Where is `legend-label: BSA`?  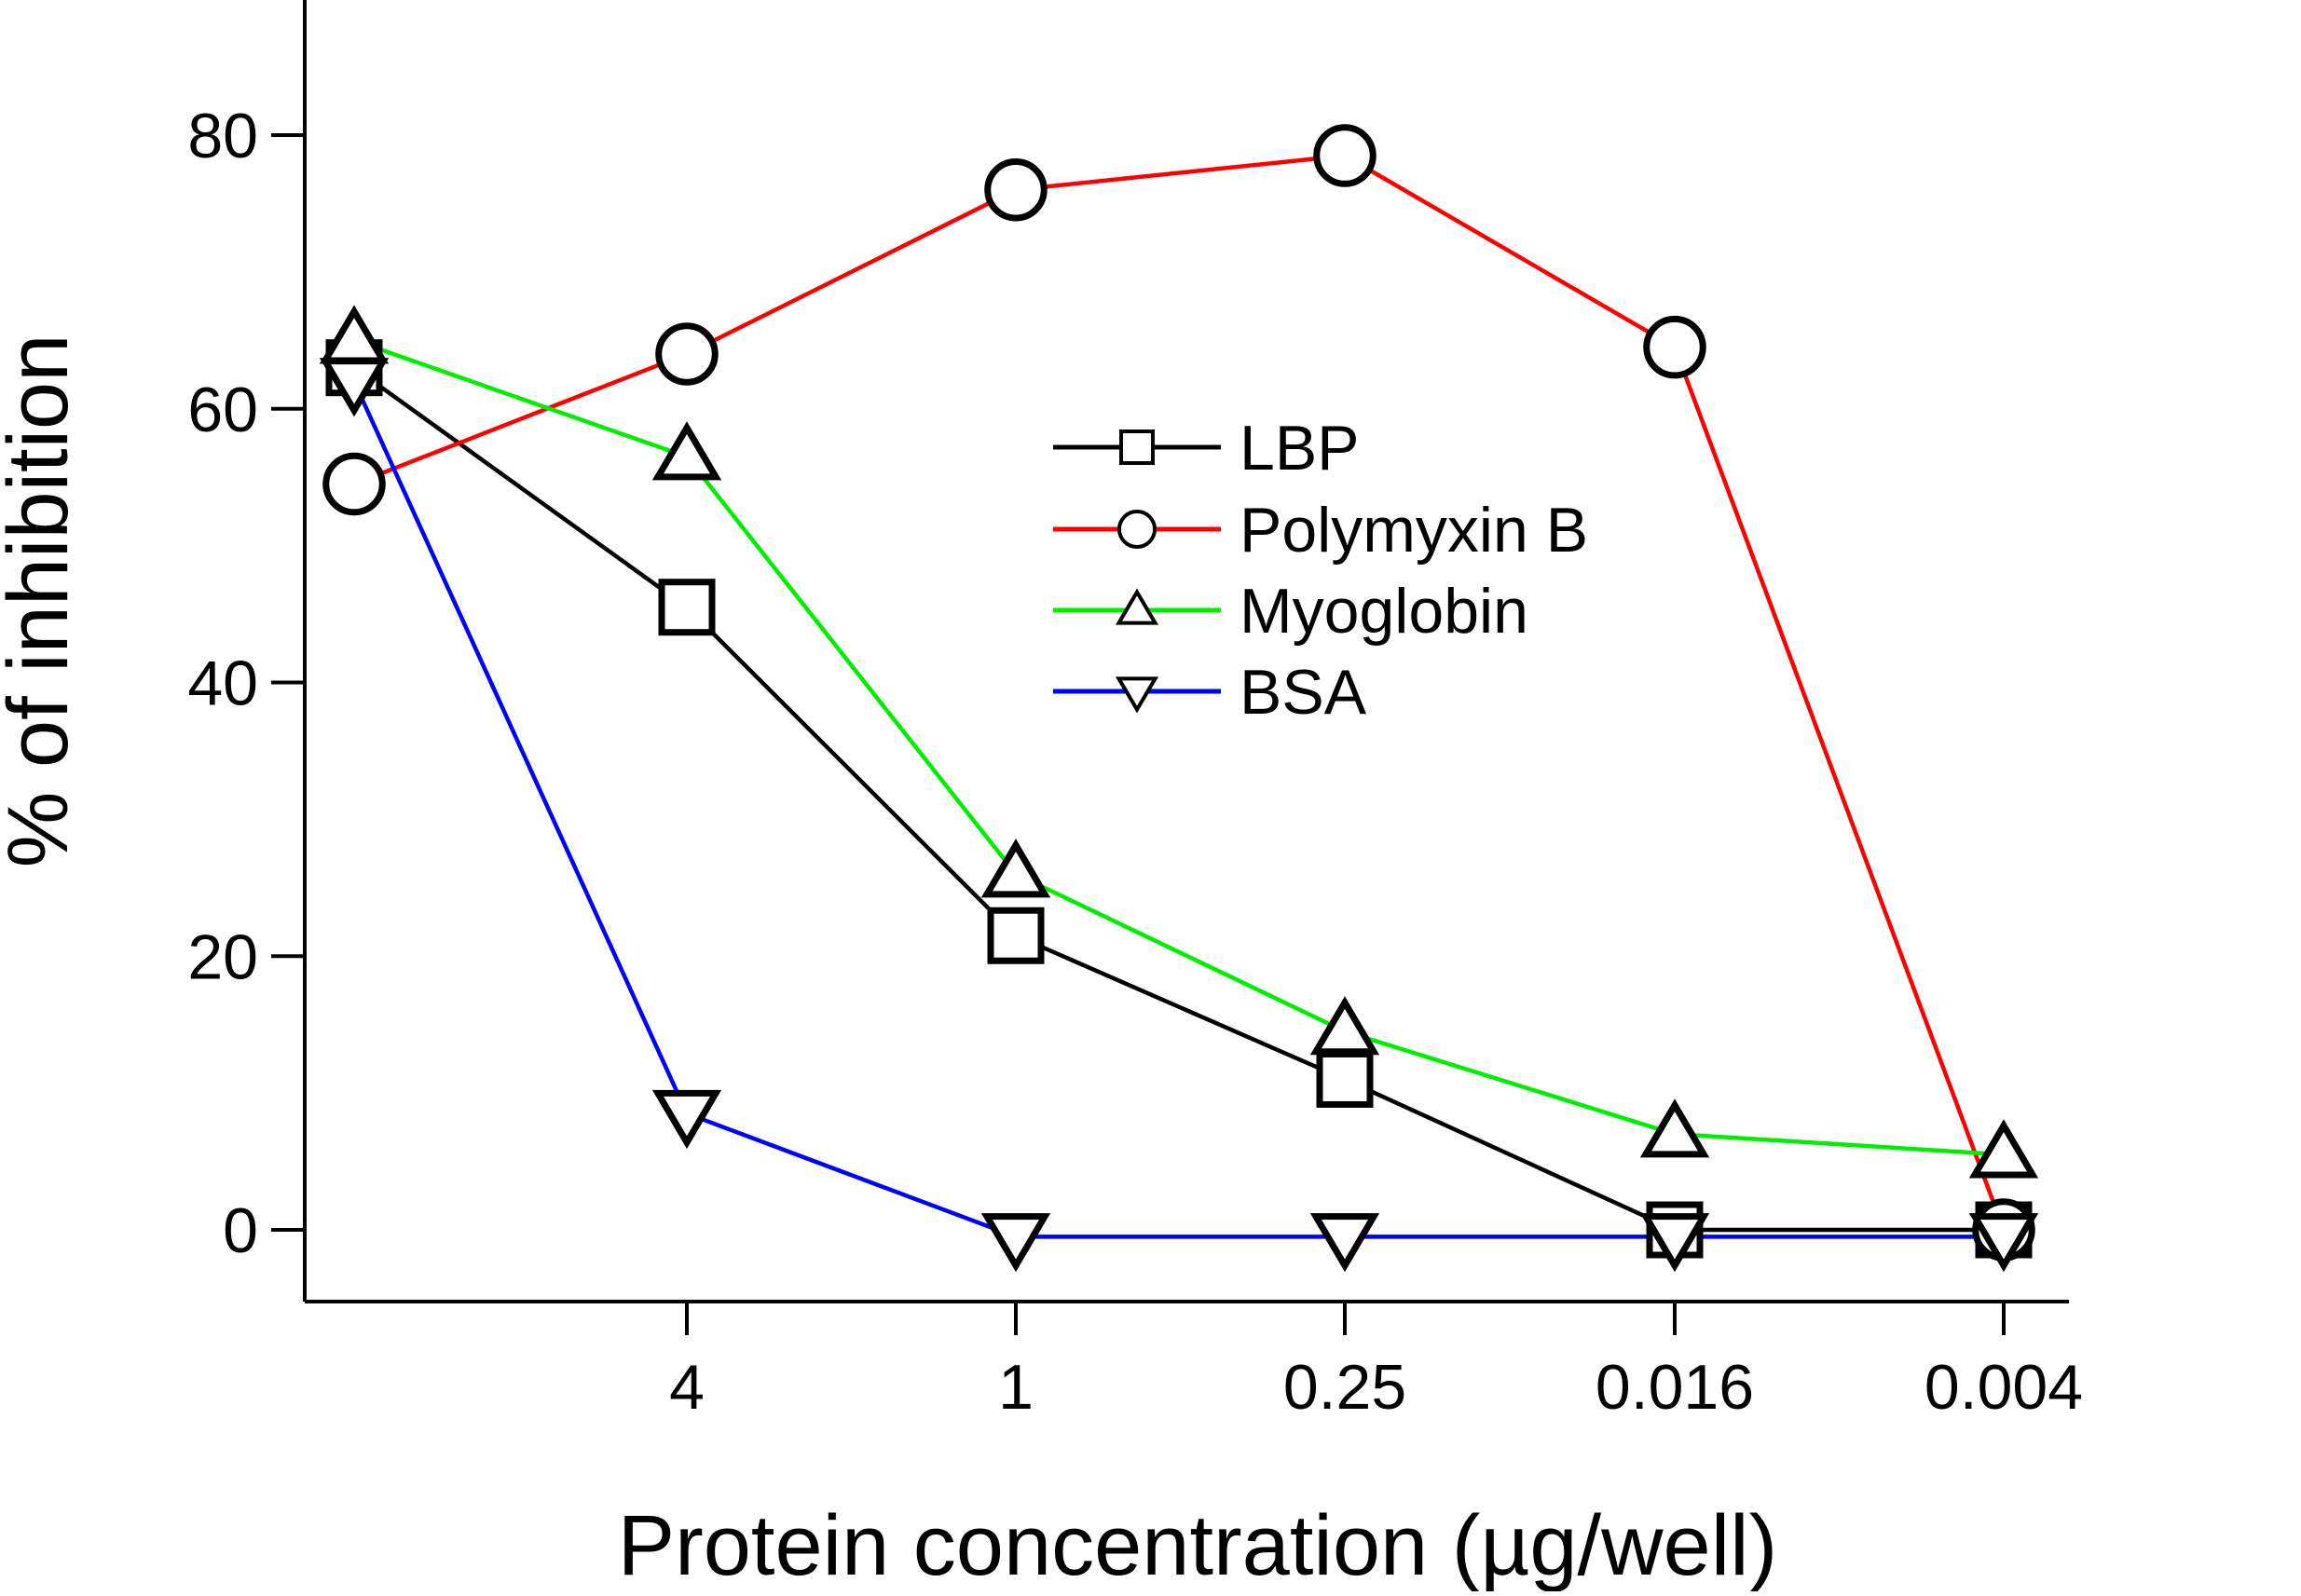
legend-label: BSA is located at coordinates (1303, 692).